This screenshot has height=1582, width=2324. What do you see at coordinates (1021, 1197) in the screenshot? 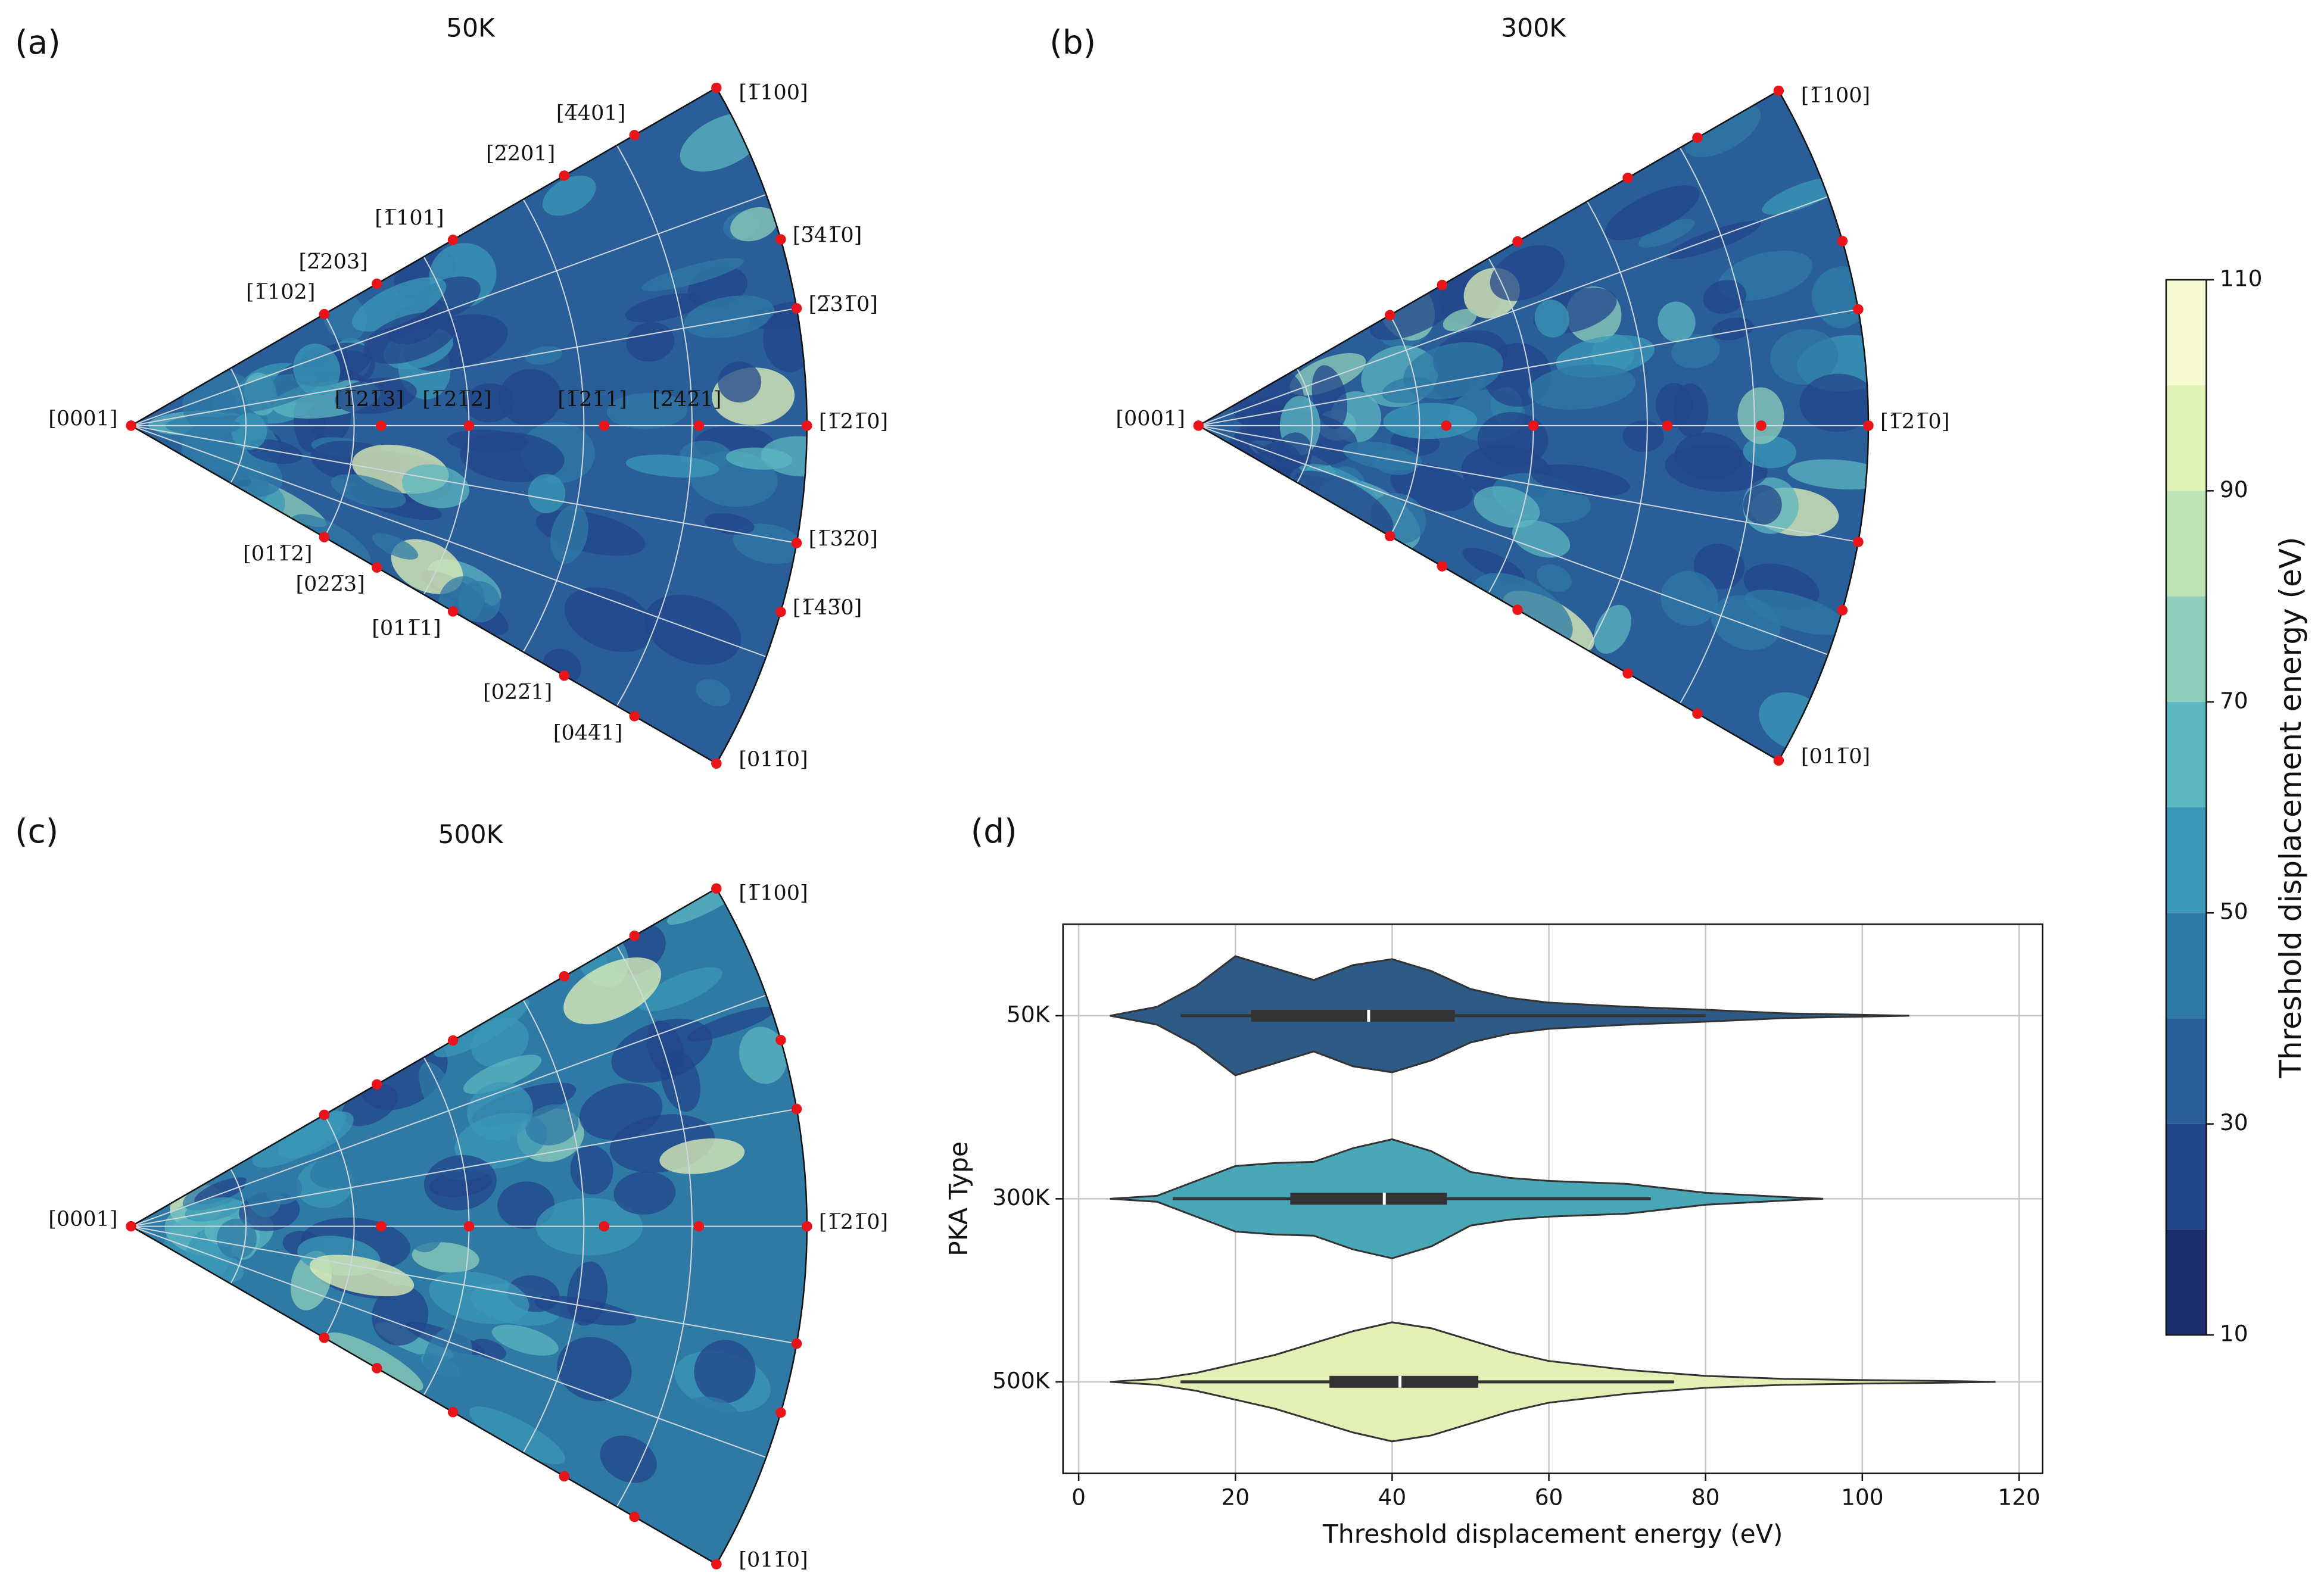
I see `y-tick-label: 300K` at bounding box center [1021, 1197].